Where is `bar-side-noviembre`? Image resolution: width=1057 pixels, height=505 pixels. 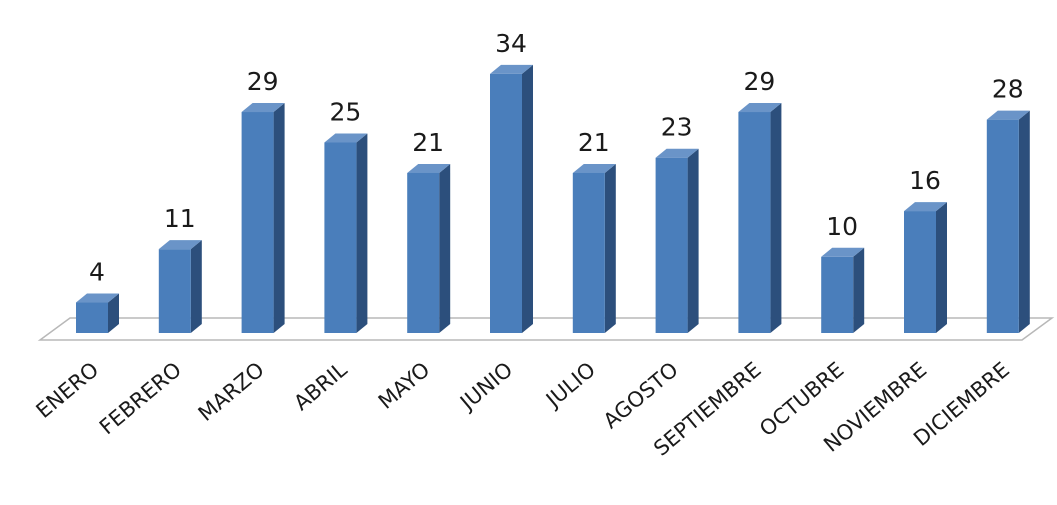 bar-side-noviembre is located at coordinates (941, 267).